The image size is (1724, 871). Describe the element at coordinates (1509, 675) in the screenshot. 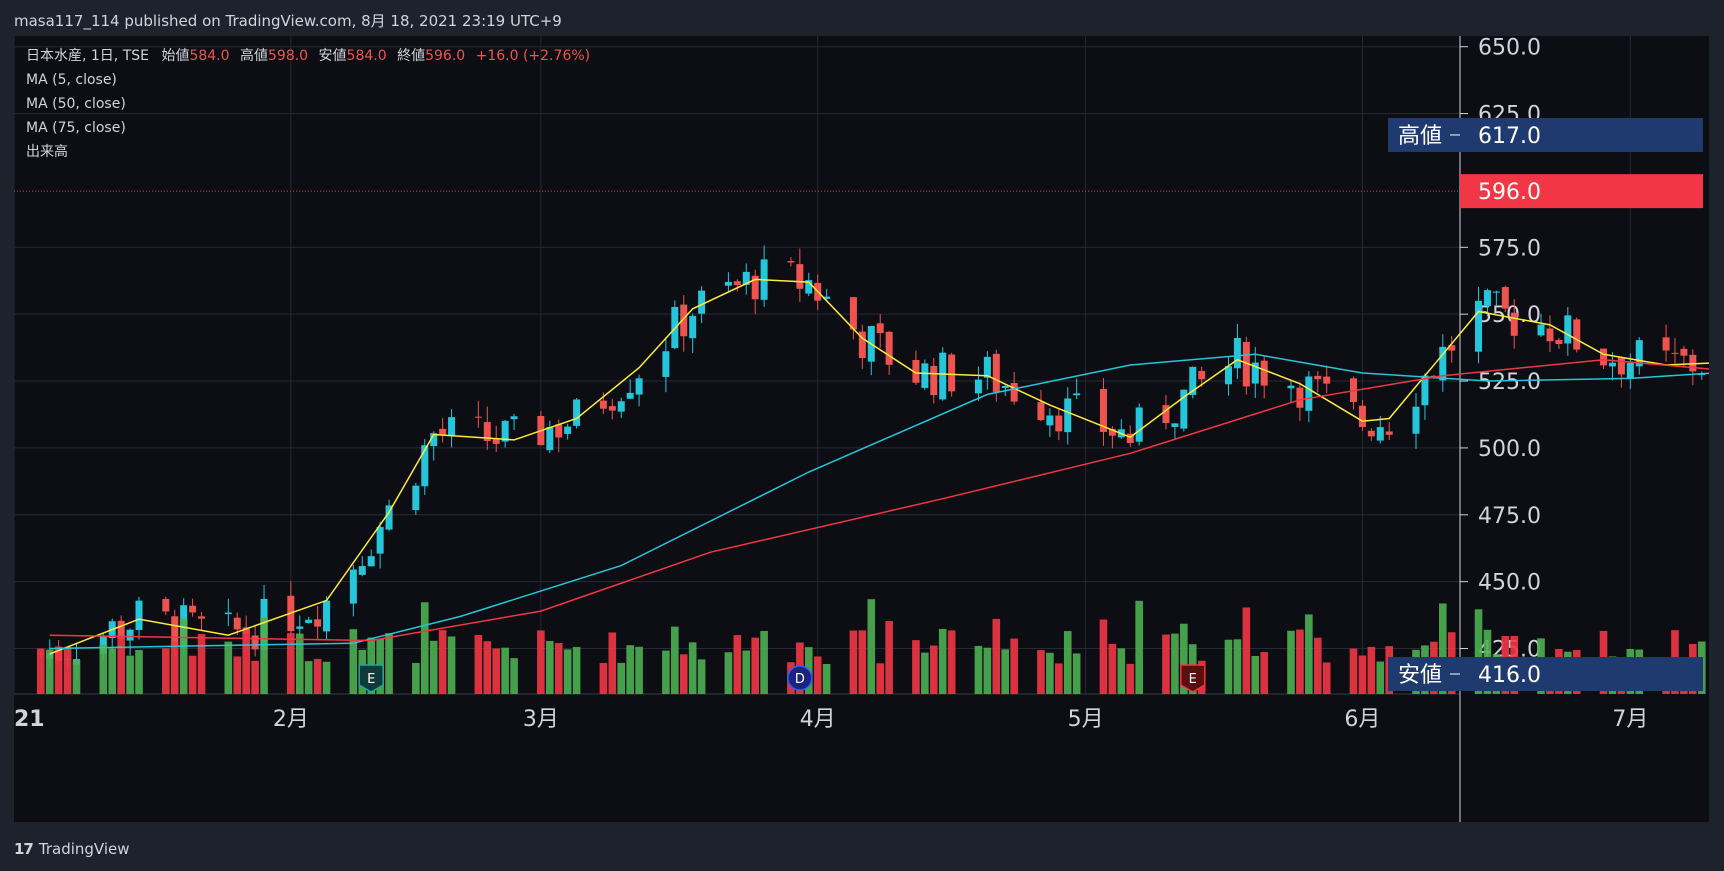

I see `low-marker-value: 416.0` at that location.